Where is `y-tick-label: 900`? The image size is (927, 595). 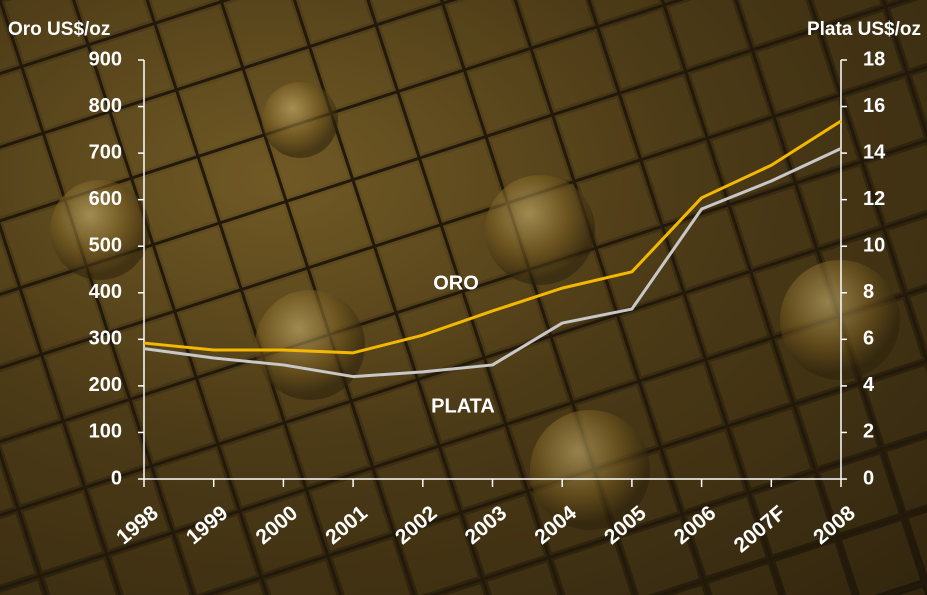 y-tick-label: 900 is located at coordinates (105, 59).